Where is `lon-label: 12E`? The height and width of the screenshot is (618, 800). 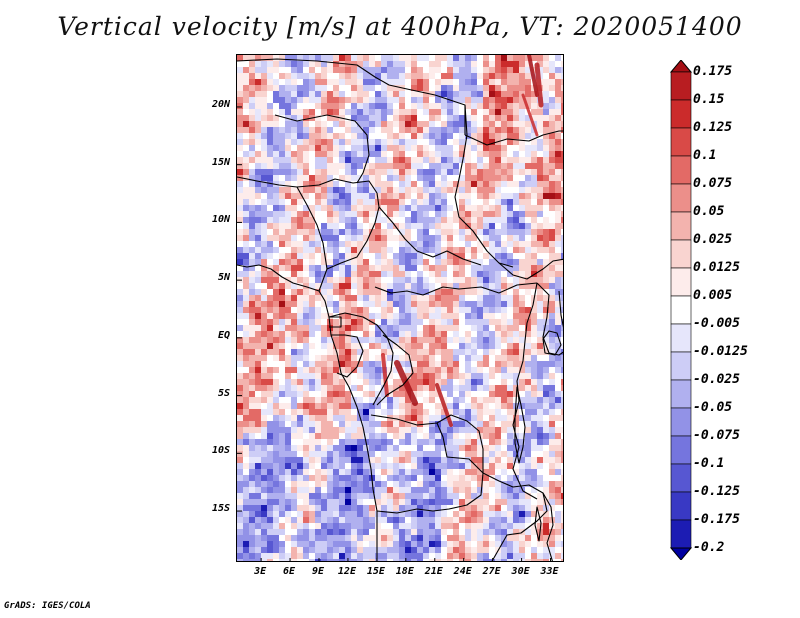 lon-label: 12E is located at coordinates (346, 571).